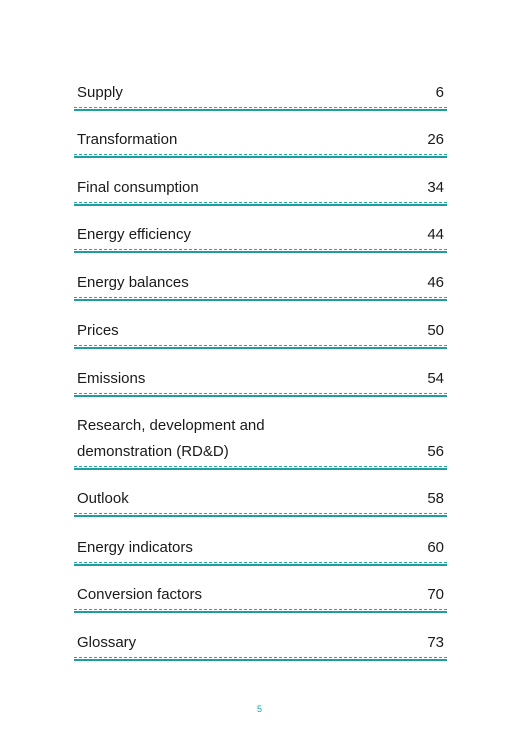 The height and width of the screenshot is (755, 519). What do you see at coordinates (435, 139) in the screenshot?
I see `toc-entry-page: 26` at bounding box center [435, 139].